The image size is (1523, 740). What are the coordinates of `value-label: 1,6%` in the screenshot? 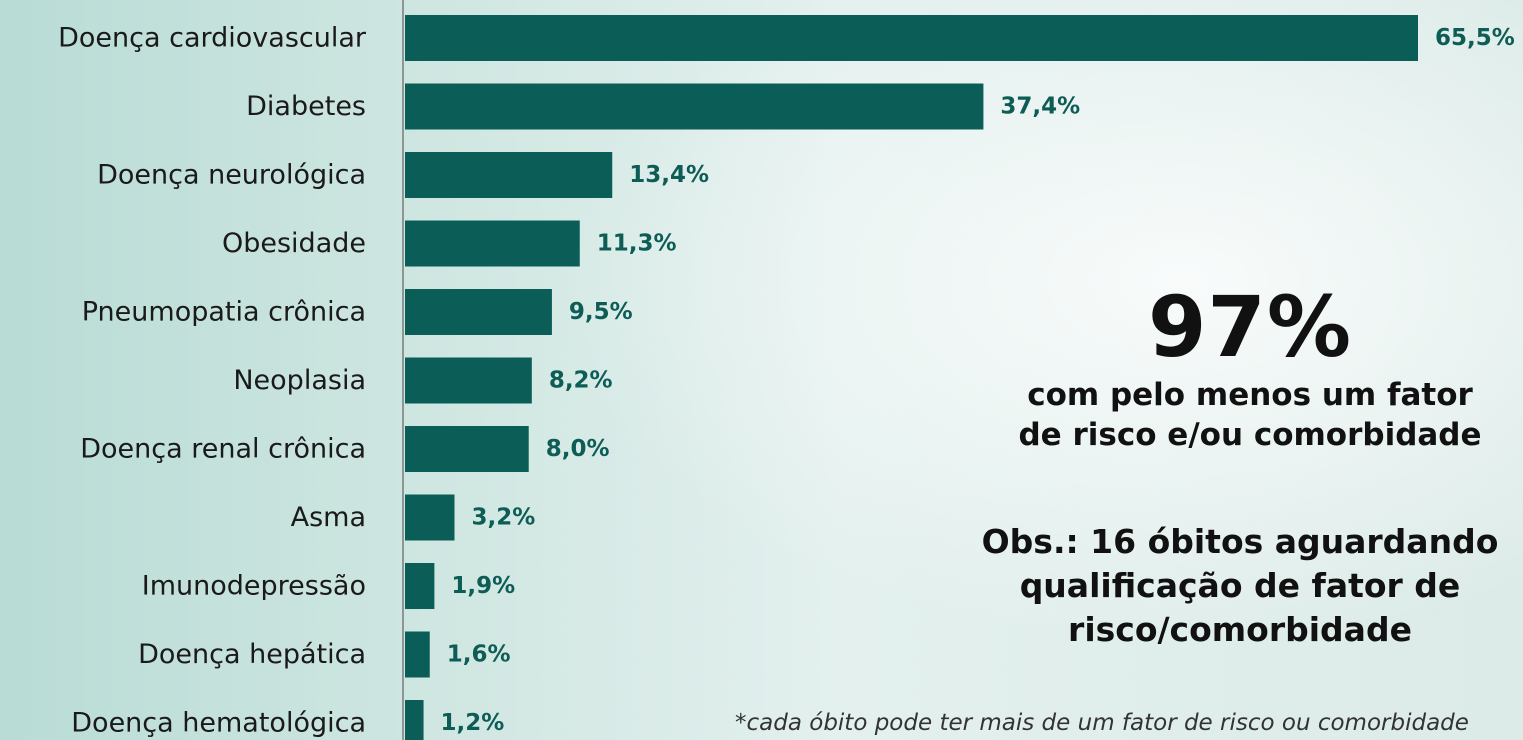 It's located at (479, 655).